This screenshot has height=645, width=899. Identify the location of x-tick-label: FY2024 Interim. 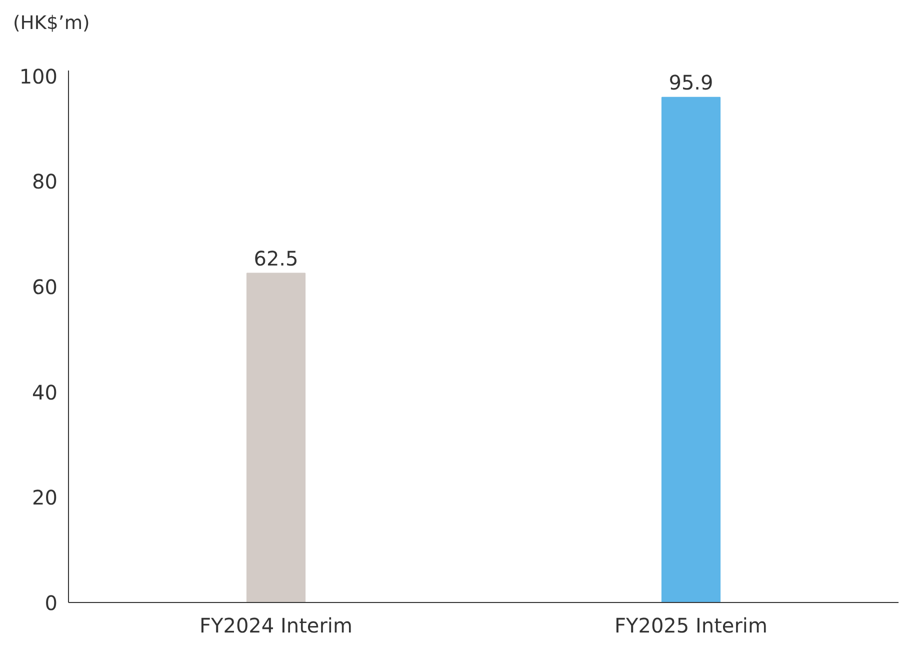
(276, 626).